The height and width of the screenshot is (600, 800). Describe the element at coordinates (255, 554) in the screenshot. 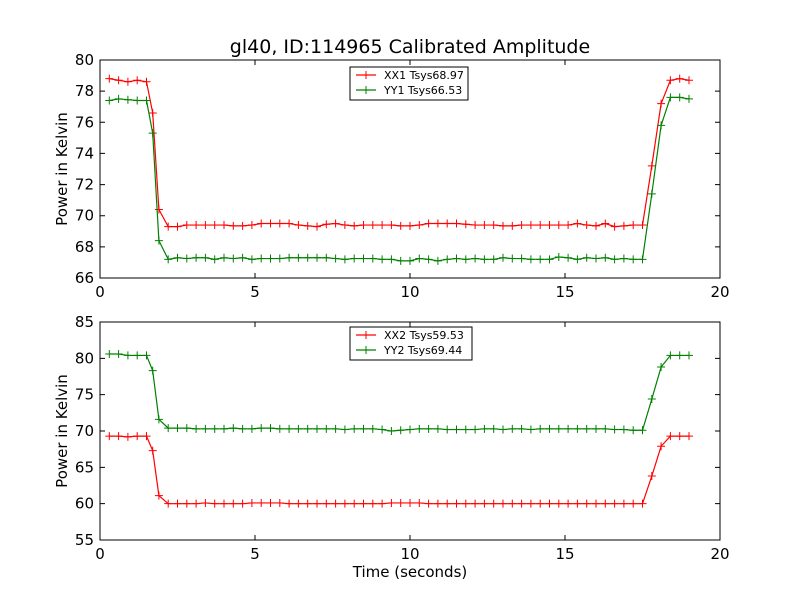

I see `x-tick-label: 5` at that location.